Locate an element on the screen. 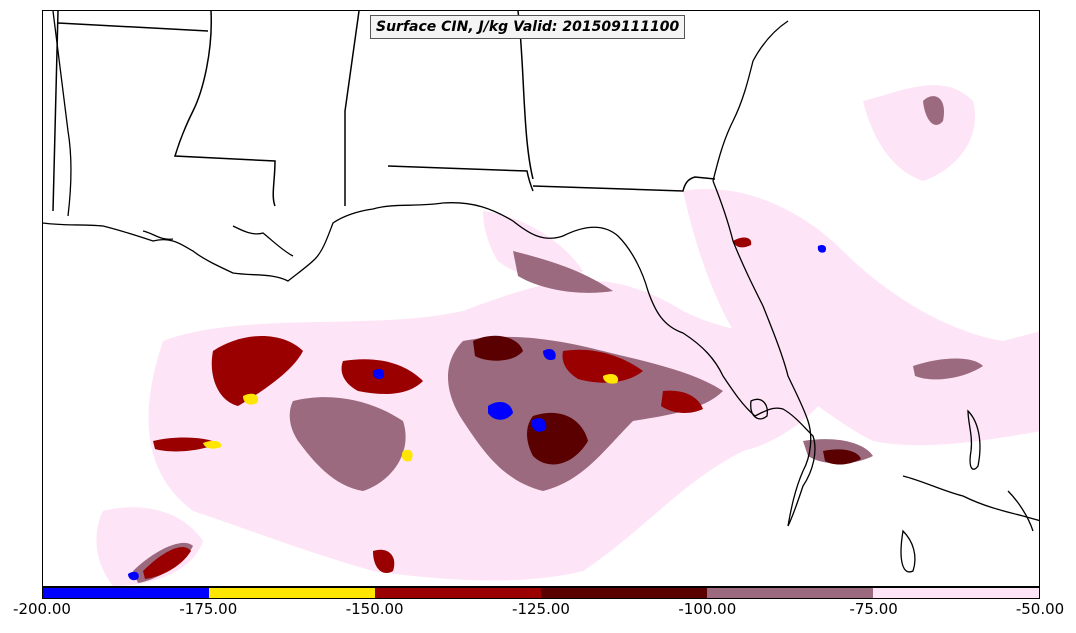 This screenshot has width=1076, height=633. florida-east-coast is located at coordinates (762, 353).